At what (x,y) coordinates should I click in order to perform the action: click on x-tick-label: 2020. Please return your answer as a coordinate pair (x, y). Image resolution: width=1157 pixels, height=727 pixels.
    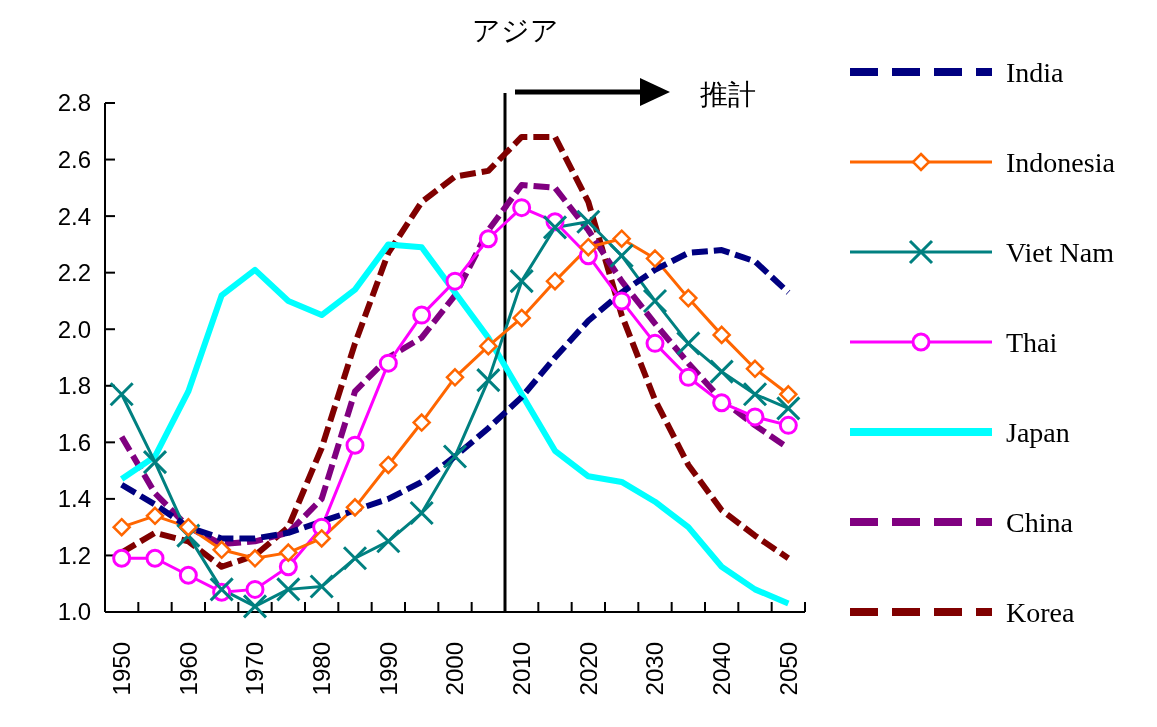
    Looking at the image, I should click on (588, 669).